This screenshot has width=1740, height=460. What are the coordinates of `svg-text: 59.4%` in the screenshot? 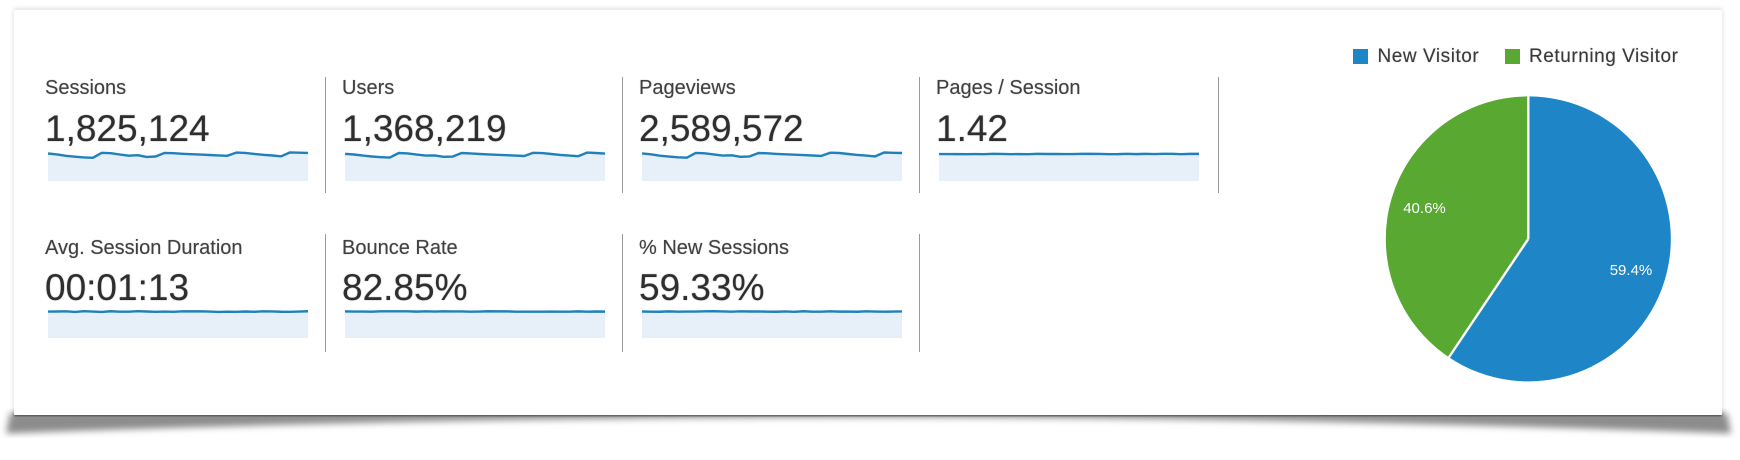 It's located at (1631, 270).